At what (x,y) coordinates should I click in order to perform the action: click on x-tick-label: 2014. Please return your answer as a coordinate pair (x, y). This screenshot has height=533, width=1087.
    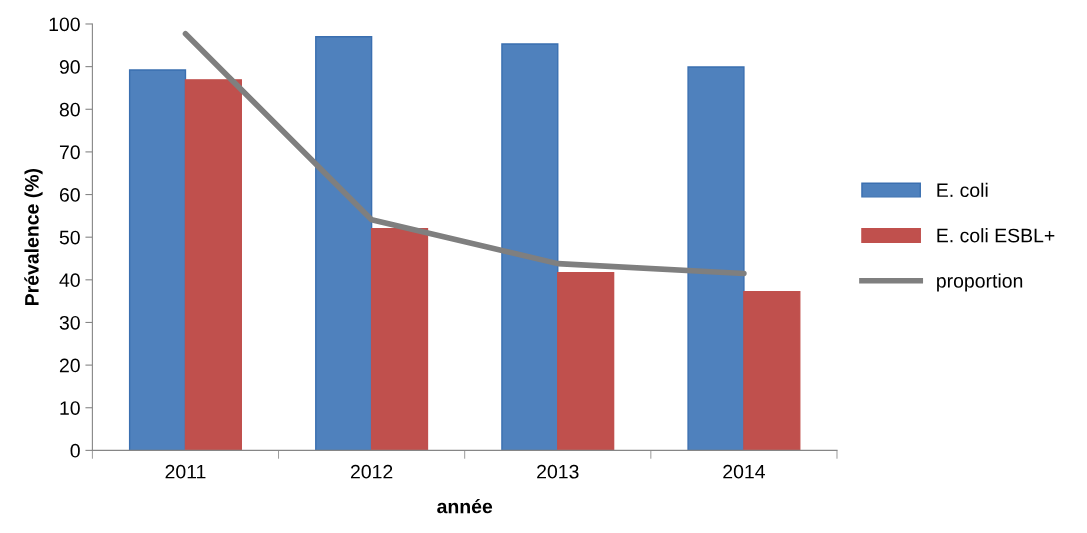
    Looking at the image, I should click on (744, 471).